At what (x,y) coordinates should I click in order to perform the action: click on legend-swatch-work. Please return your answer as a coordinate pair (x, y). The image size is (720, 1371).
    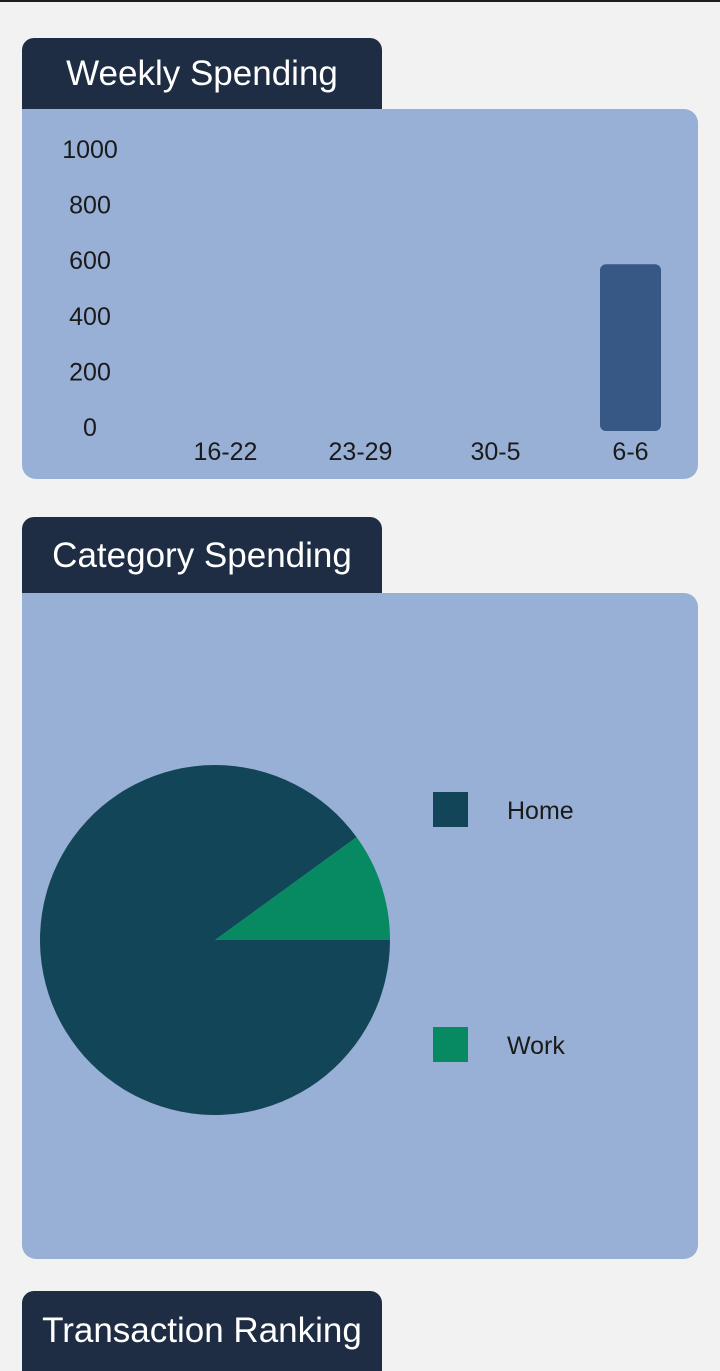
    Looking at the image, I should click on (450, 1044).